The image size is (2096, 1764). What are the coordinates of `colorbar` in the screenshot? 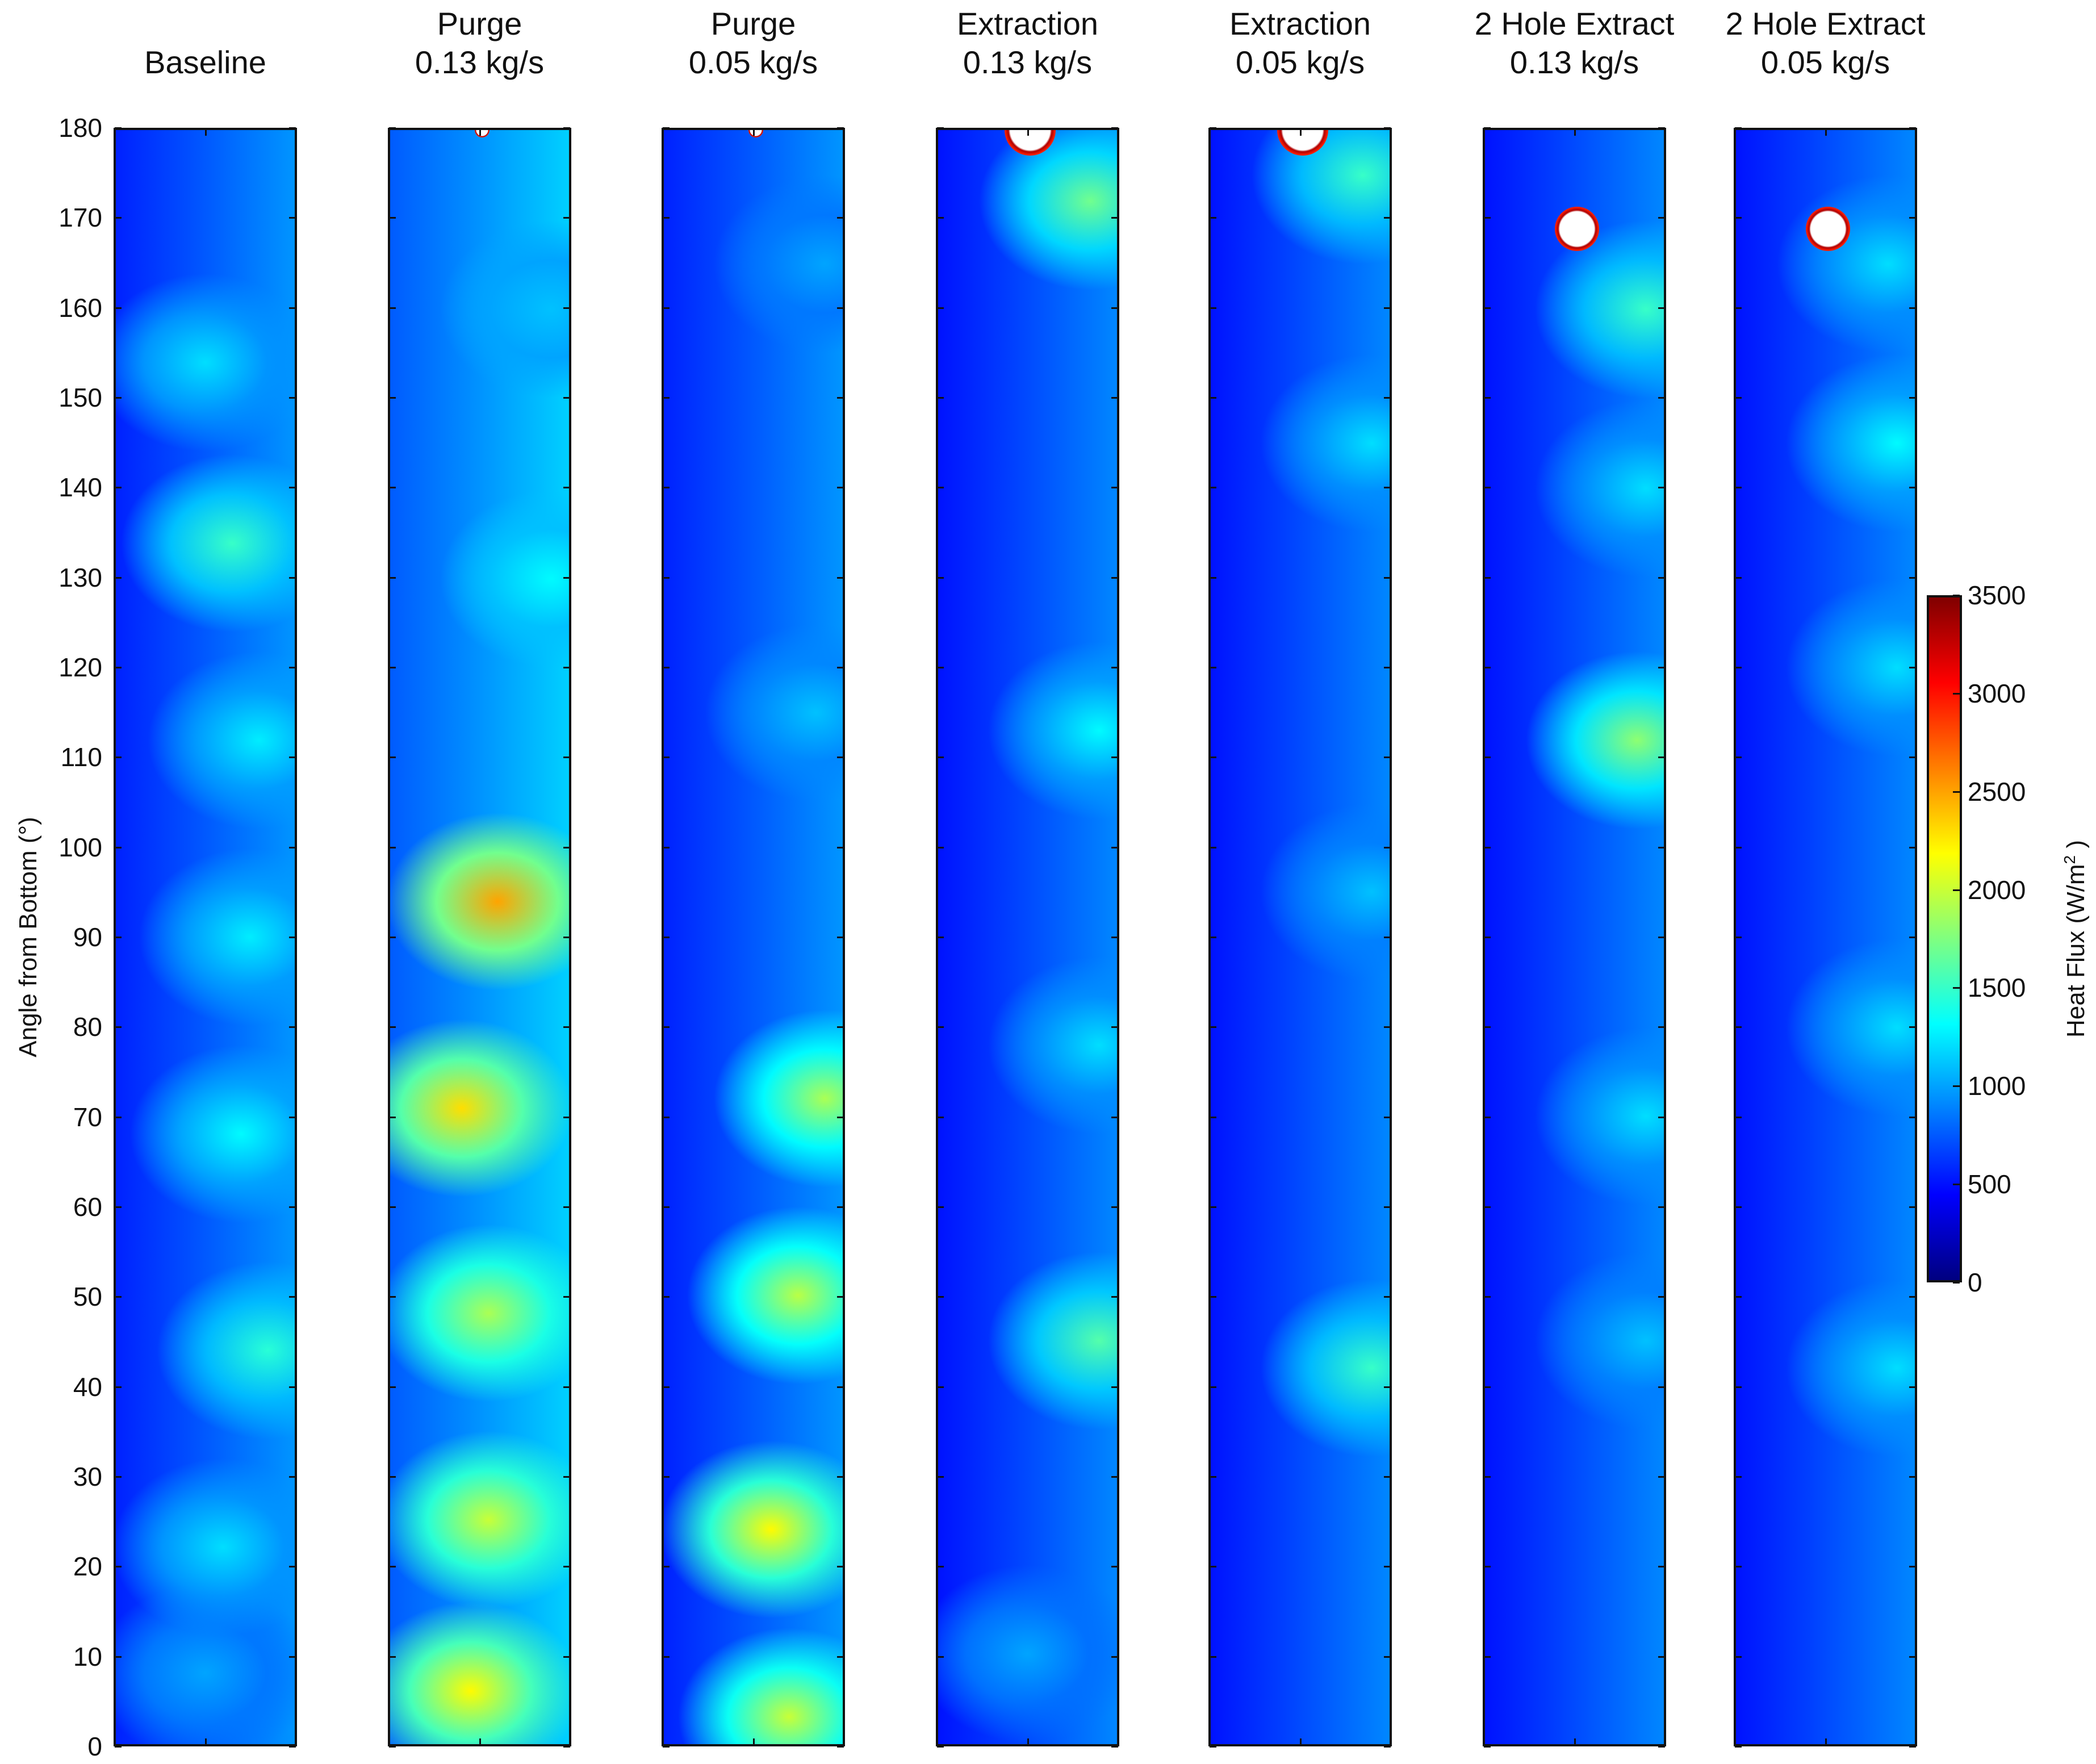 It's located at (1945, 938).